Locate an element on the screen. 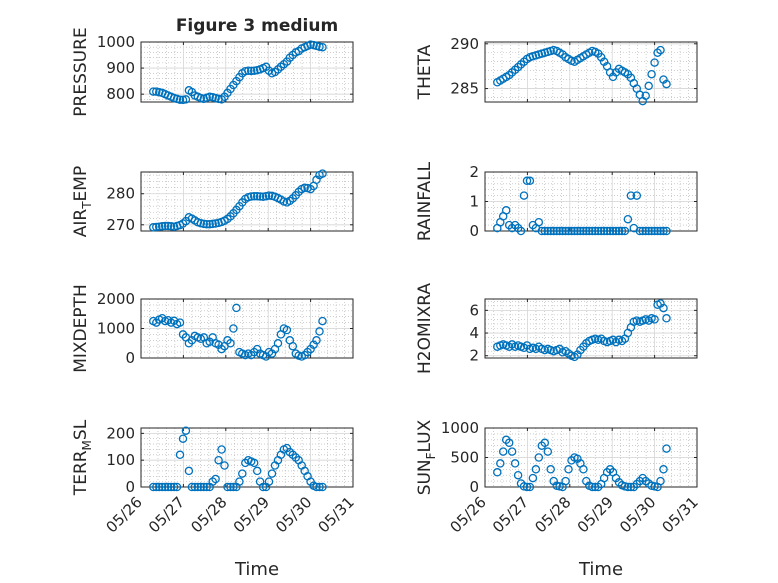  subplot-4-y-axis-label: RAINFALL is located at coordinates (425, 201).